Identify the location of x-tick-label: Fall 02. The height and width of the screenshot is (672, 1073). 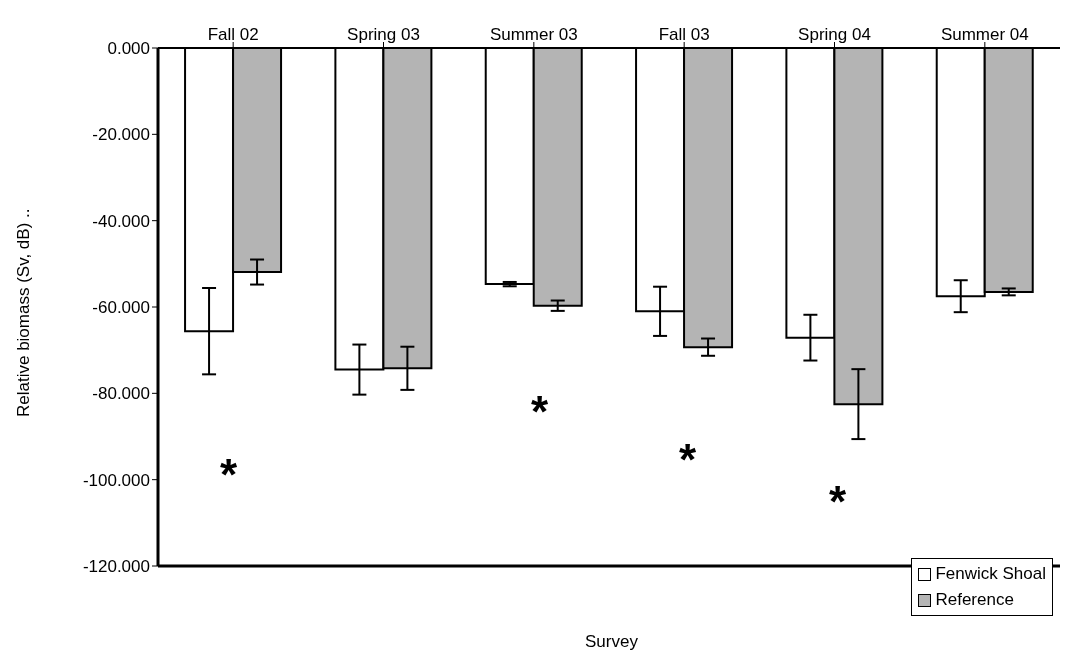
(233, 34).